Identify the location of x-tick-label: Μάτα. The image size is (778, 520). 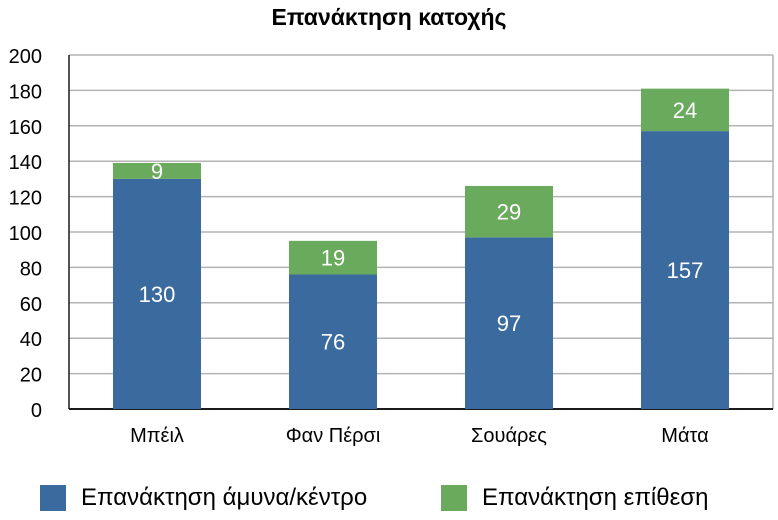
(684, 436).